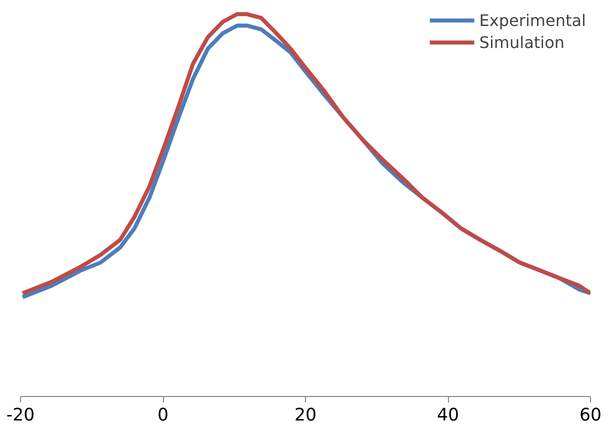 The width and height of the screenshot is (614, 436). I want to click on x-tick-label: 40, so click(448, 416).